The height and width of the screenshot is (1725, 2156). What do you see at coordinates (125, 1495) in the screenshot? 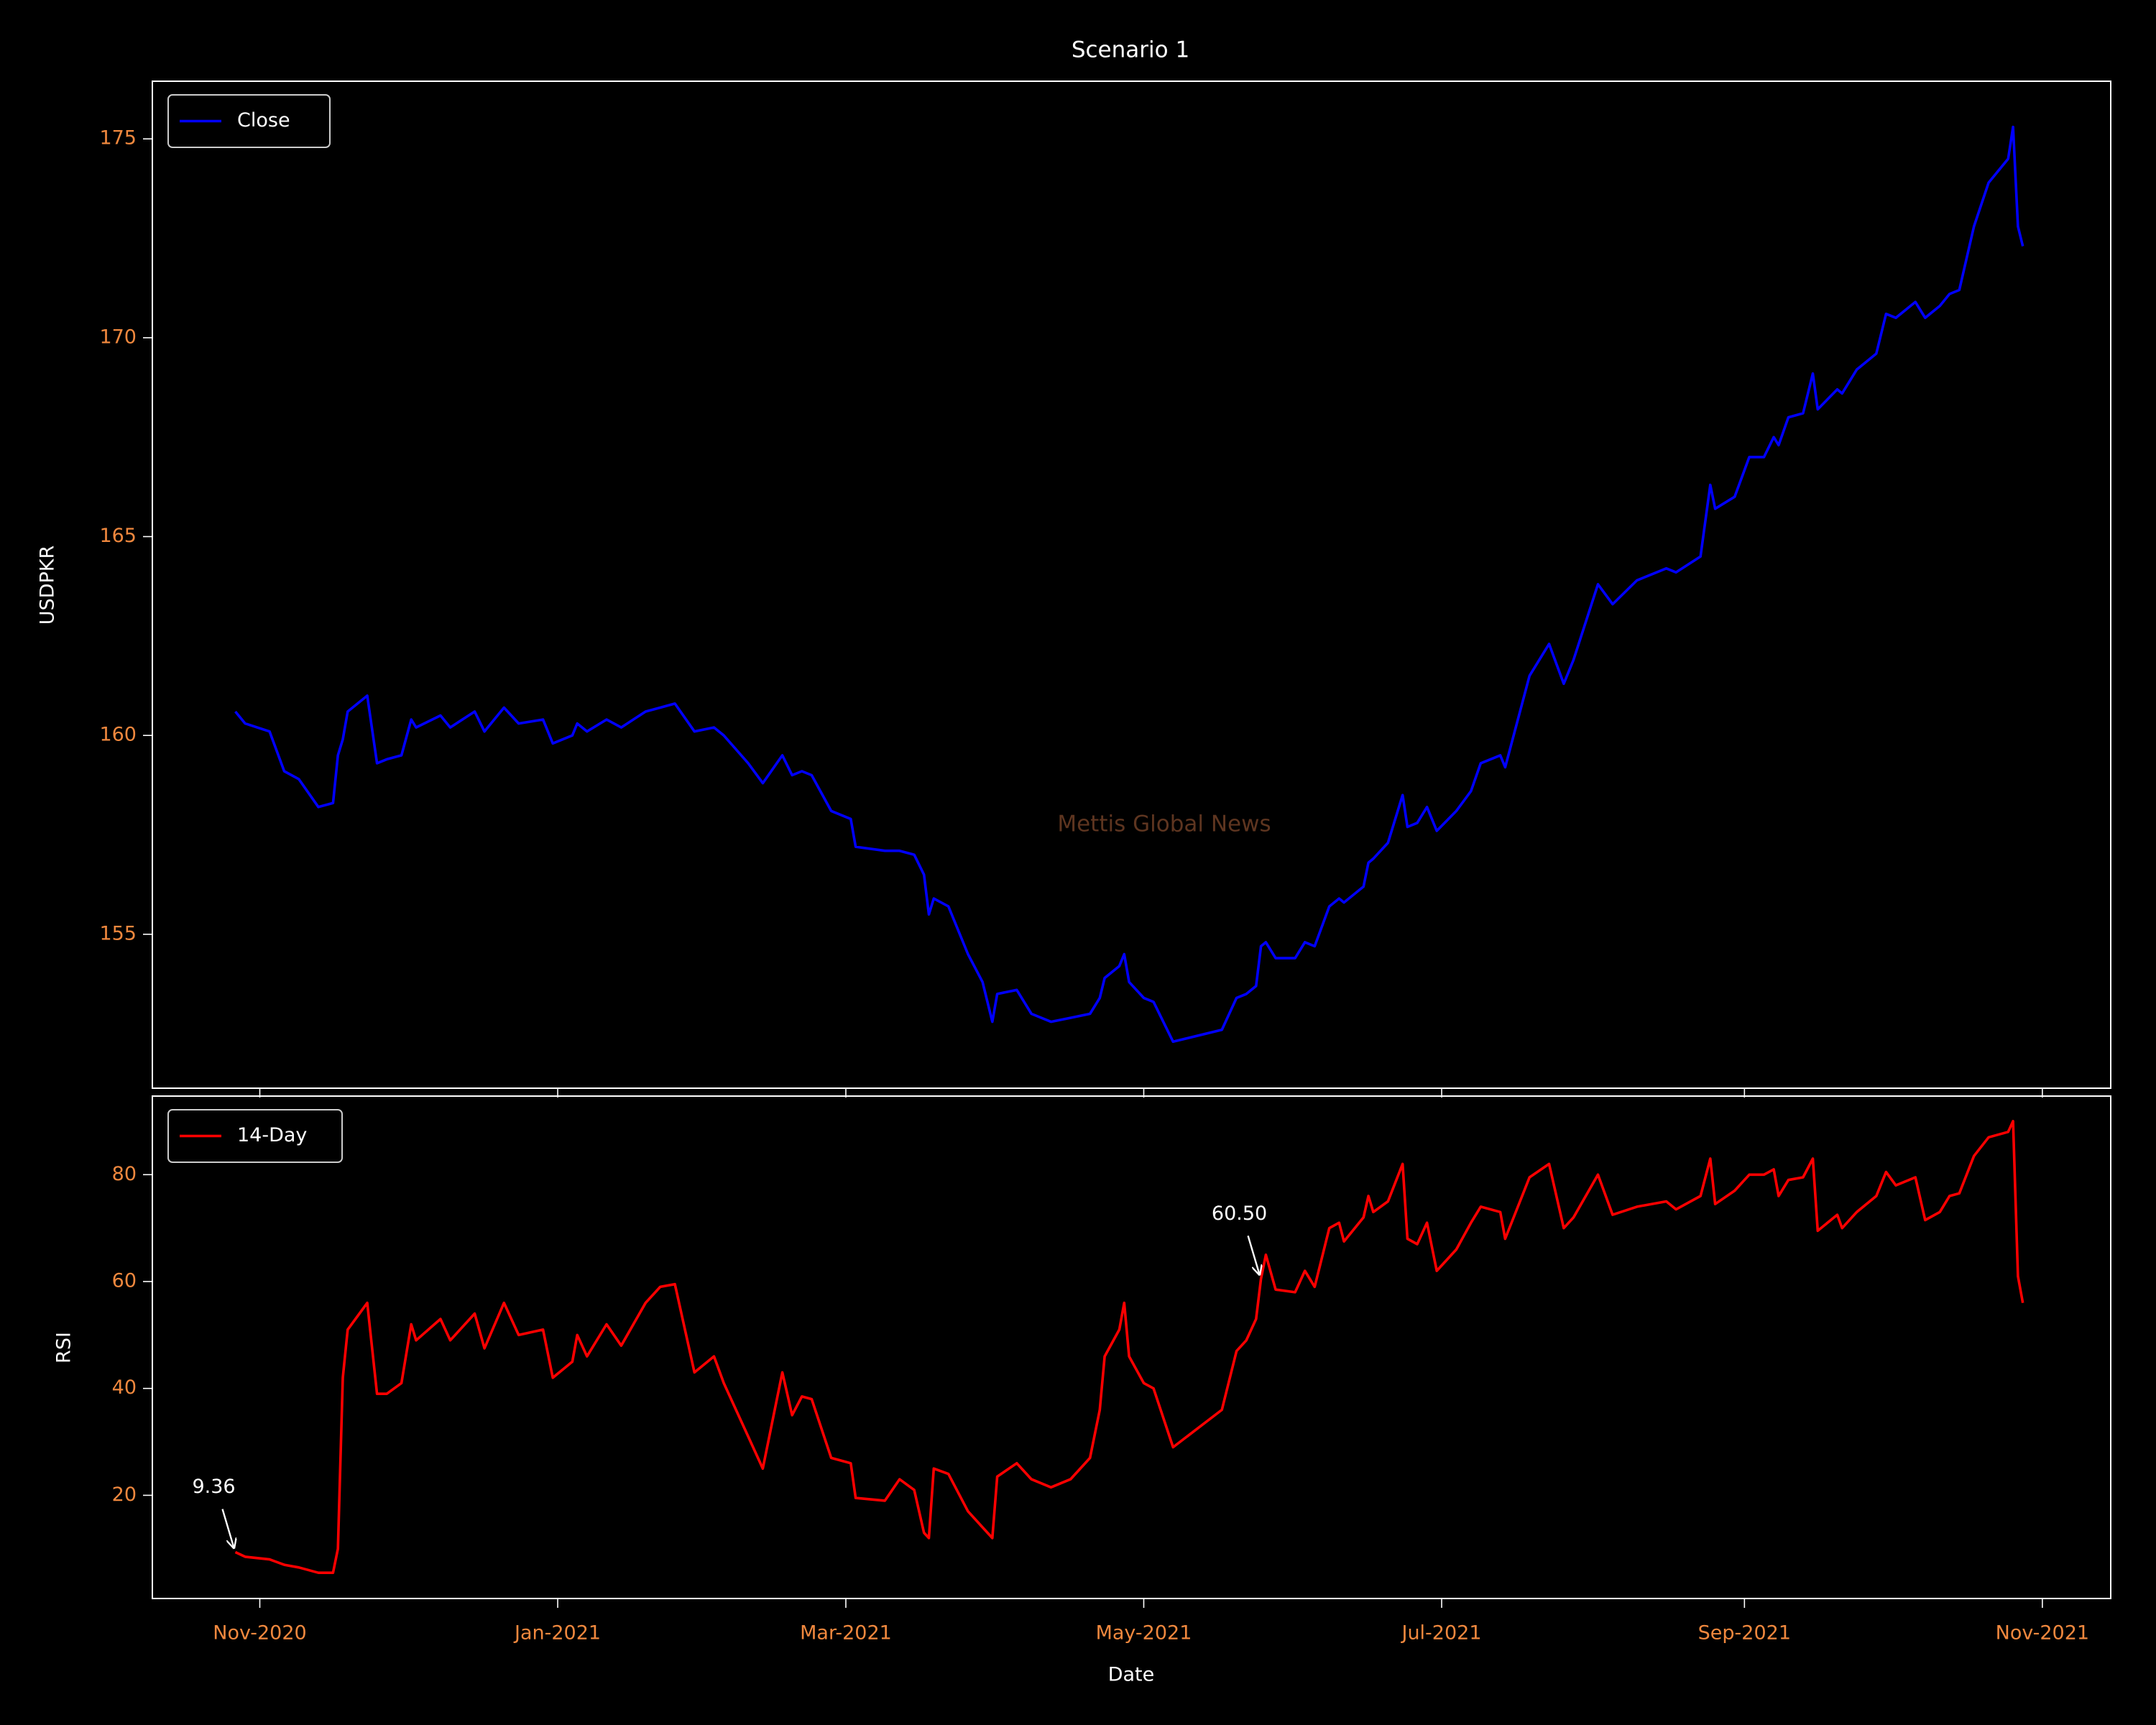
I see `y-tick-label: 20` at bounding box center [125, 1495].